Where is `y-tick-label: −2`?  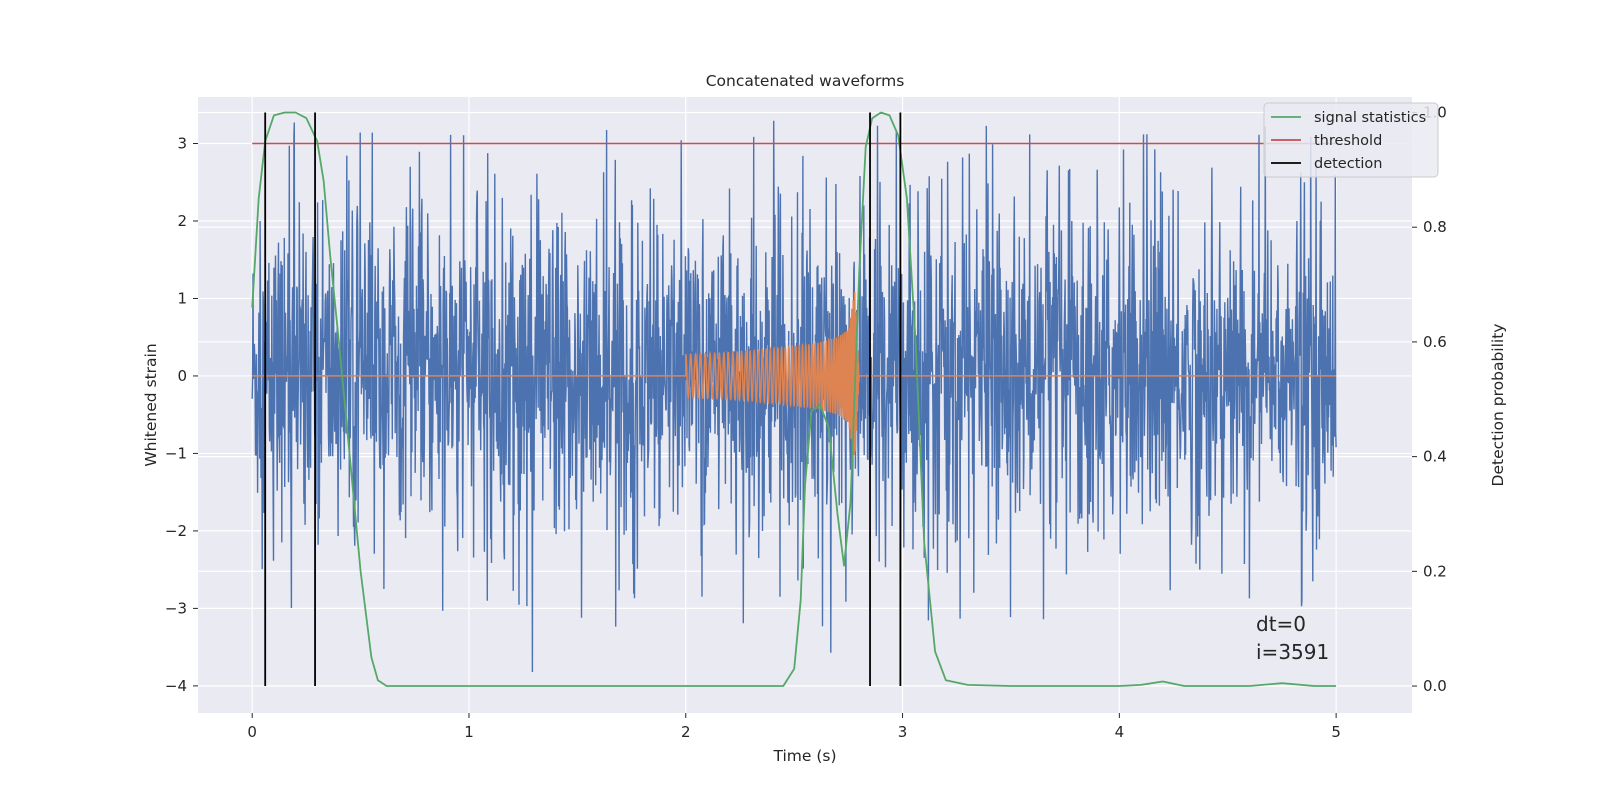
y-tick-label: −2 is located at coordinates (176, 531).